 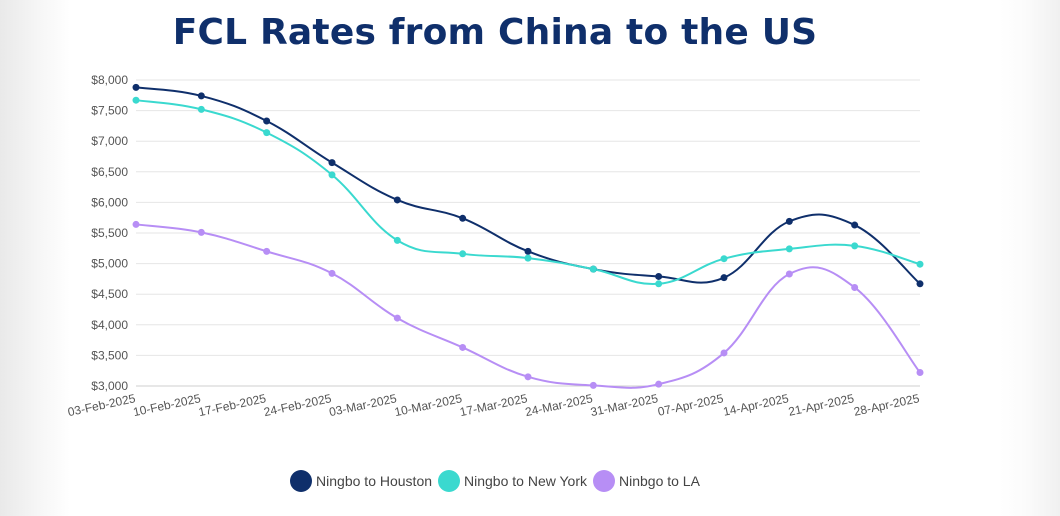 I want to click on x-tick-label: 24-Feb-2025, so click(x=297, y=405).